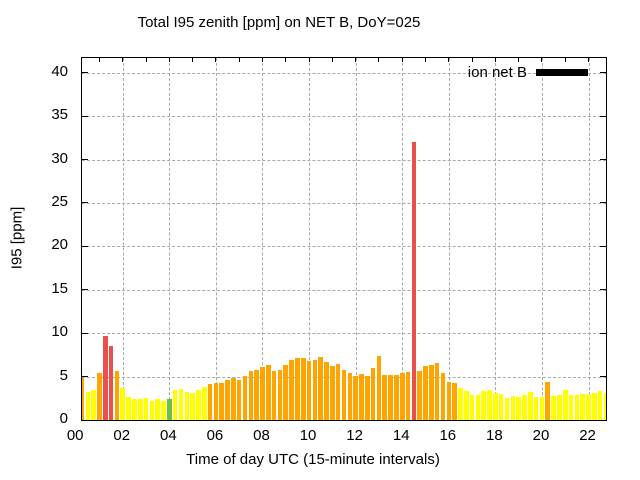 This screenshot has width=640, height=480. What do you see at coordinates (63, 375) in the screenshot?
I see `y-tick-label: 5` at bounding box center [63, 375].